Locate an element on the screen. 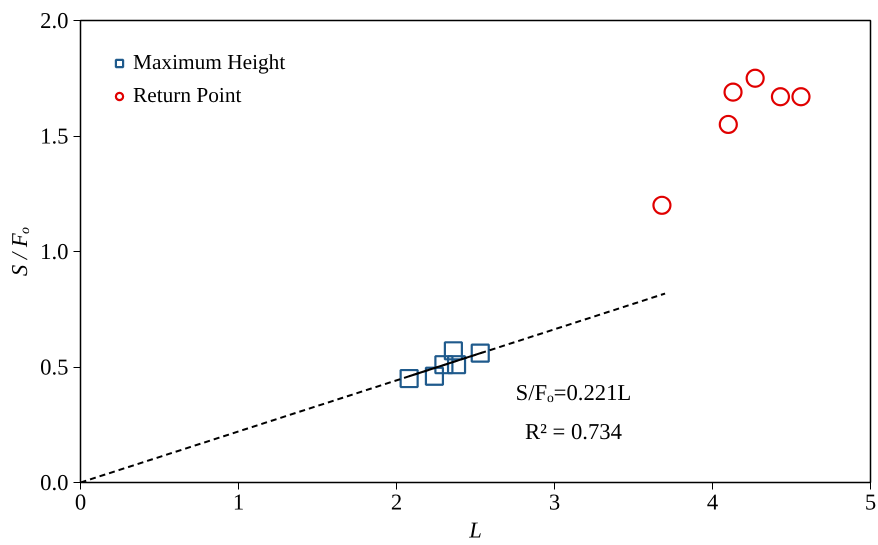 This screenshot has width=878, height=545. annotation: R² = 0.734 is located at coordinates (573, 431).